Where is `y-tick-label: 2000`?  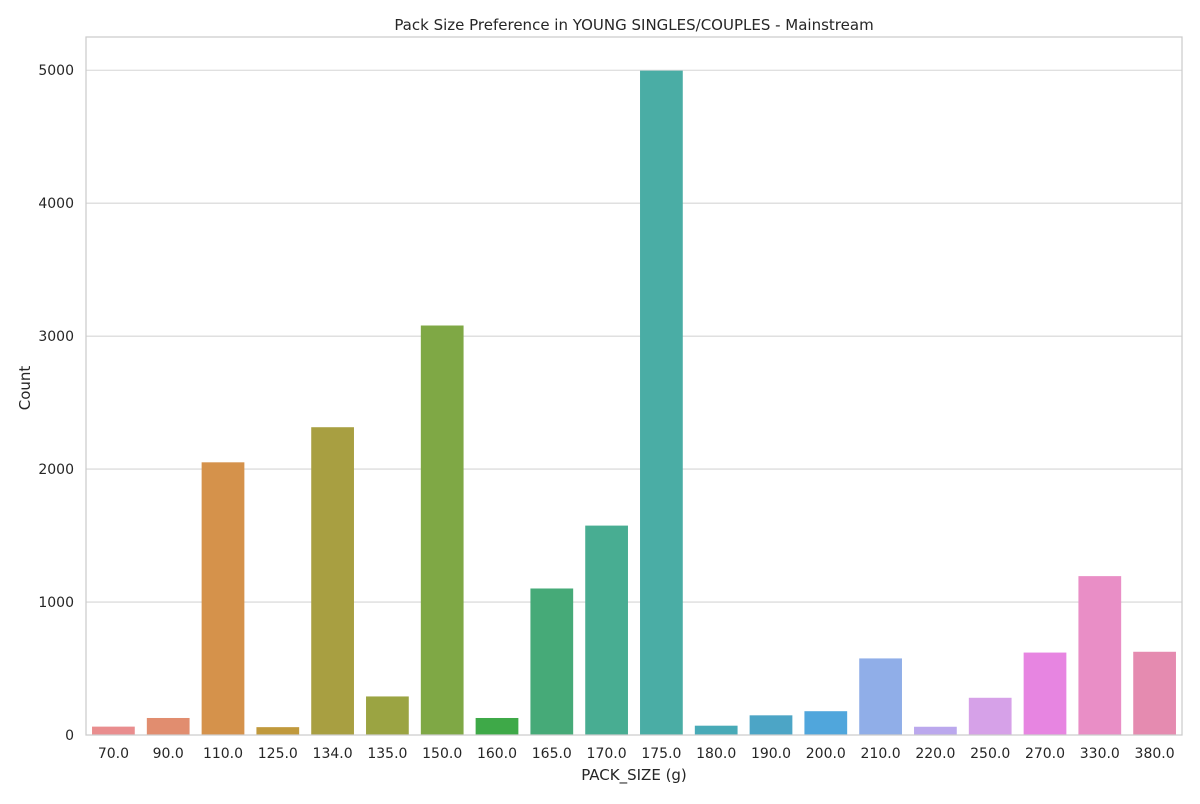
y-tick-label: 2000 is located at coordinates (56, 470).